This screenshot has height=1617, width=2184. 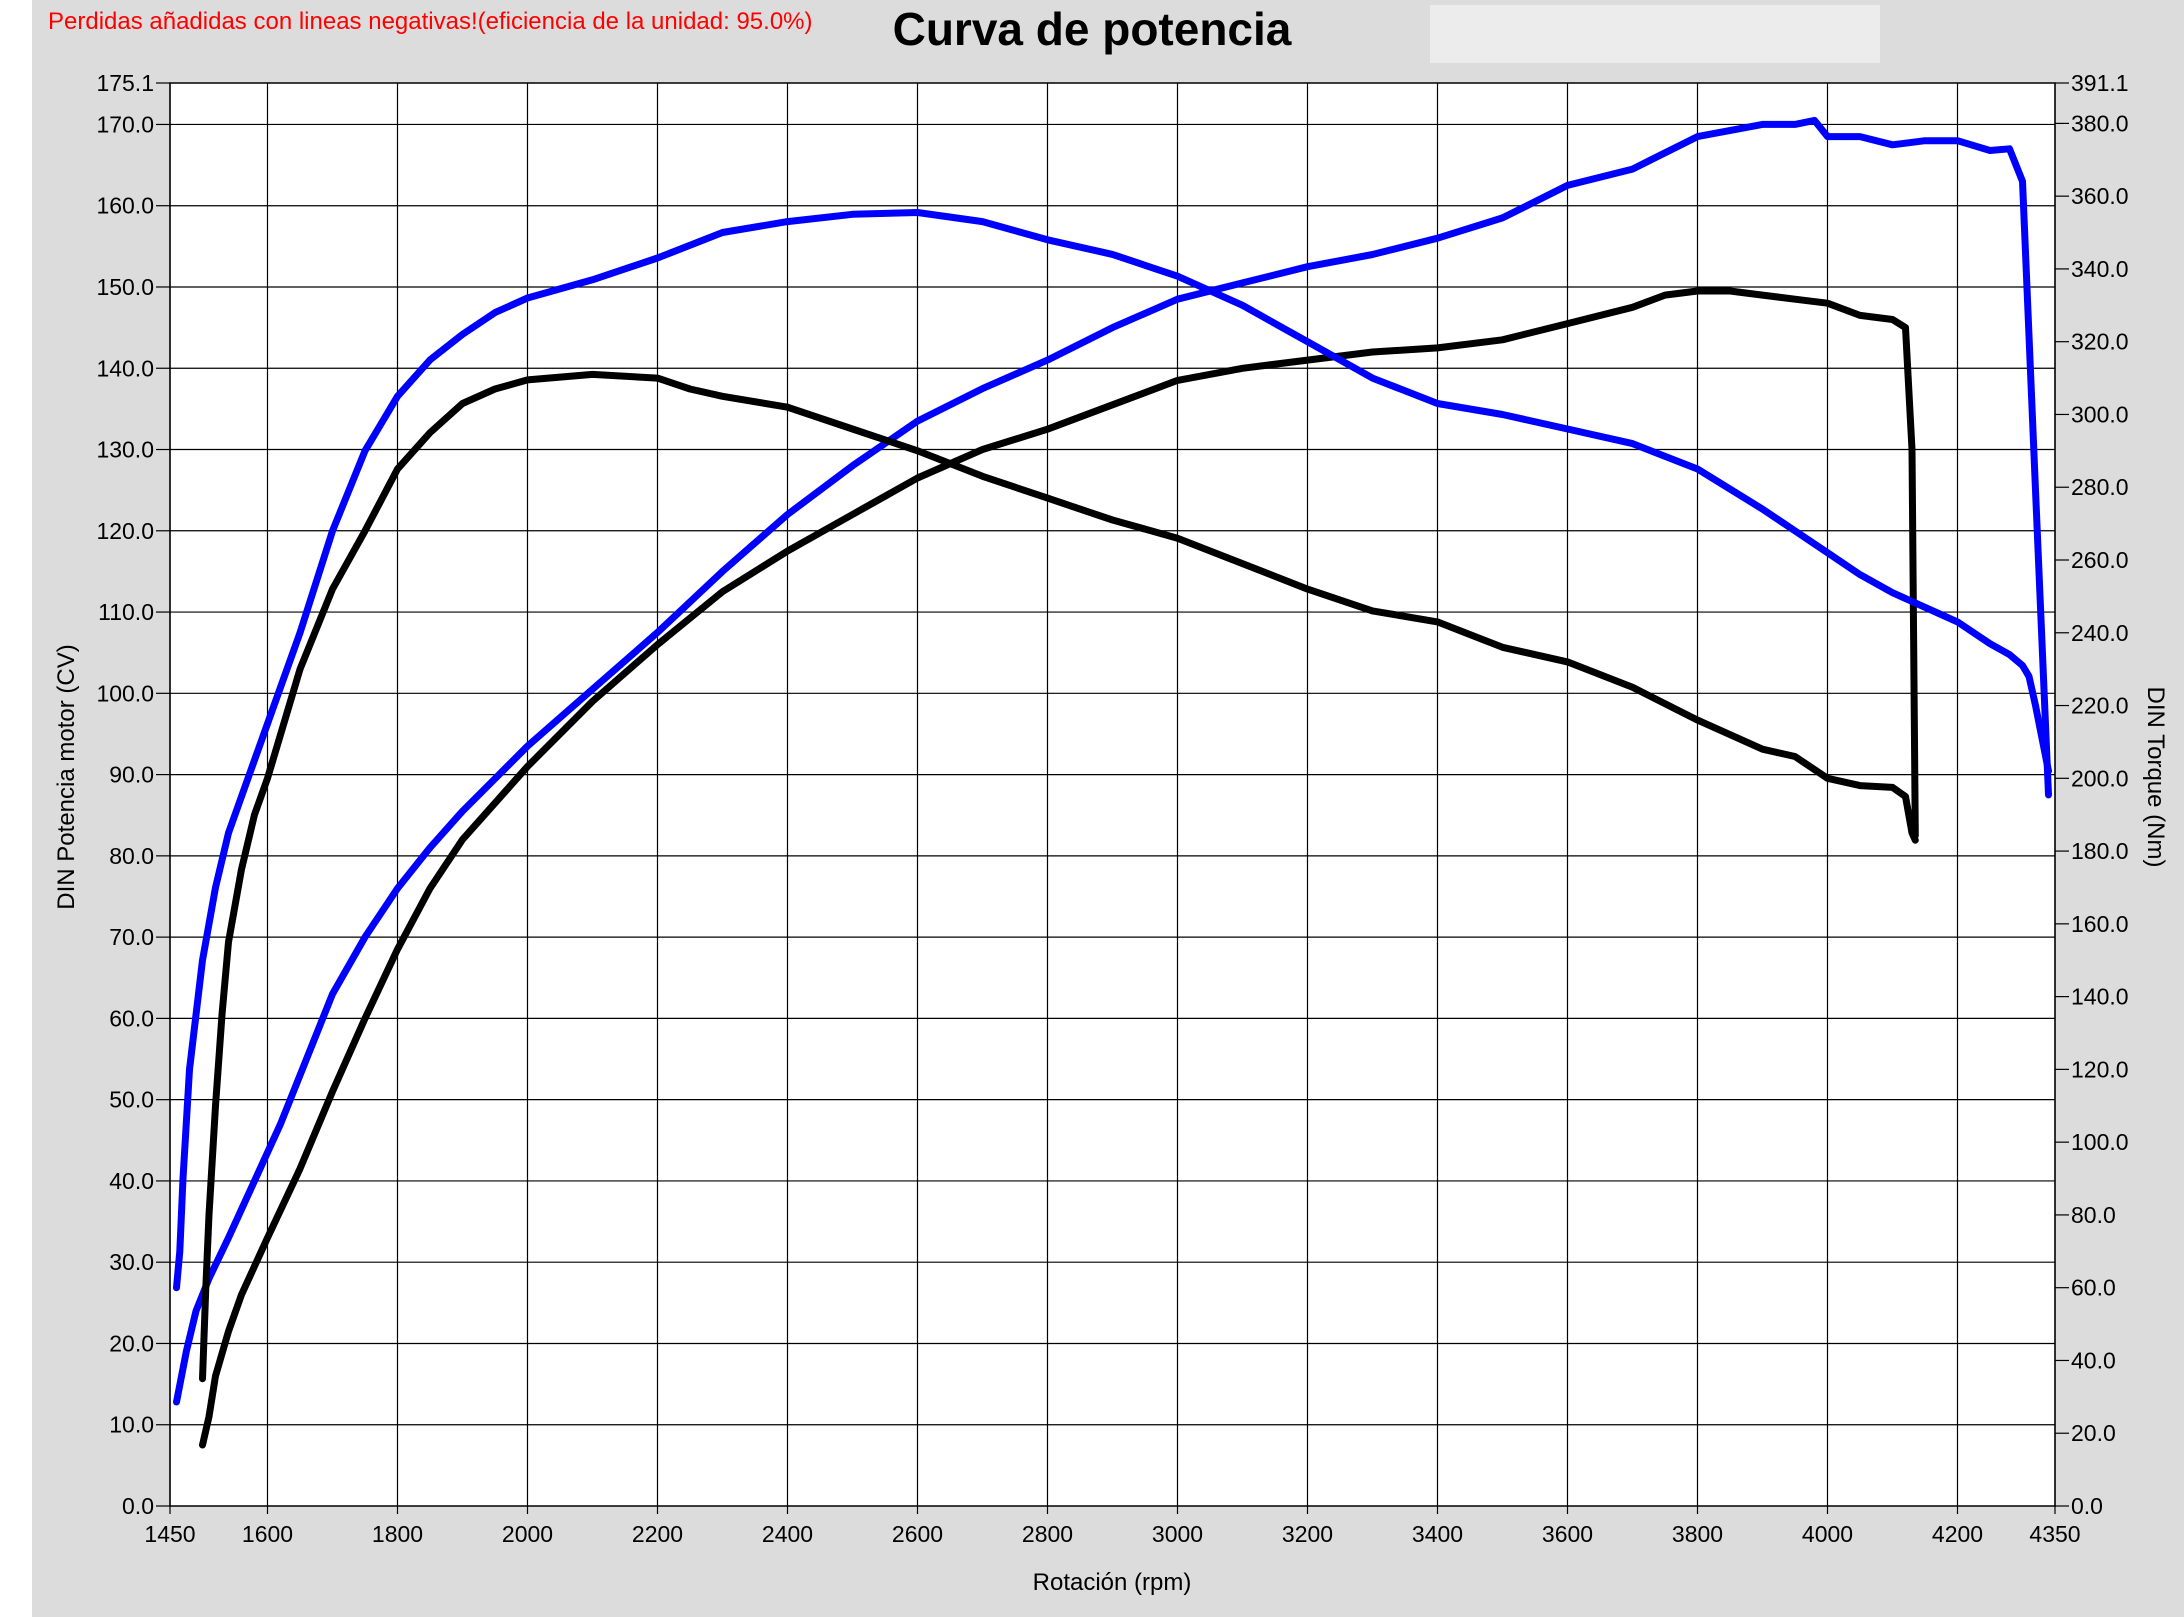 What do you see at coordinates (138, 1506) in the screenshot?
I see `y-tick-label: 0.0` at bounding box center [138, 1506].